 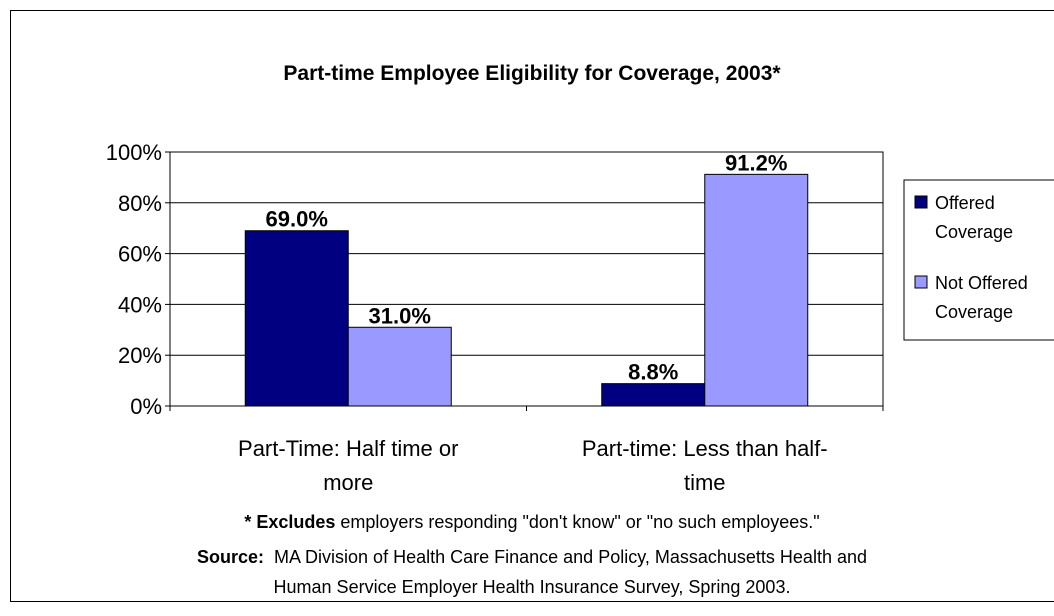 What do you see at coordinates (297, 219) in the screenshot?
I see `data-label: 69.0%` at bounding box center [297, 219].